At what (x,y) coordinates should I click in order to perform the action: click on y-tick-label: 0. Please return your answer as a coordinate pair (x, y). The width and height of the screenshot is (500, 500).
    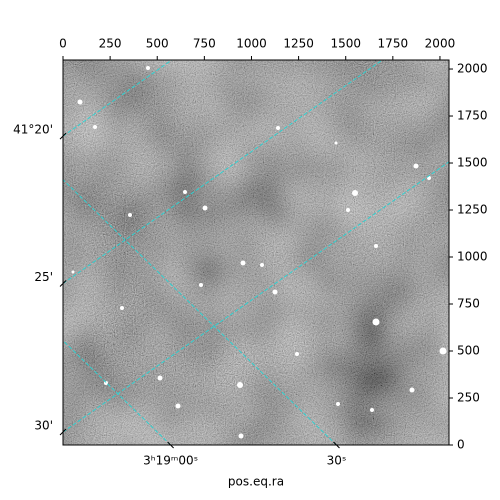
    Looking at the image, I should click on (461, 445).